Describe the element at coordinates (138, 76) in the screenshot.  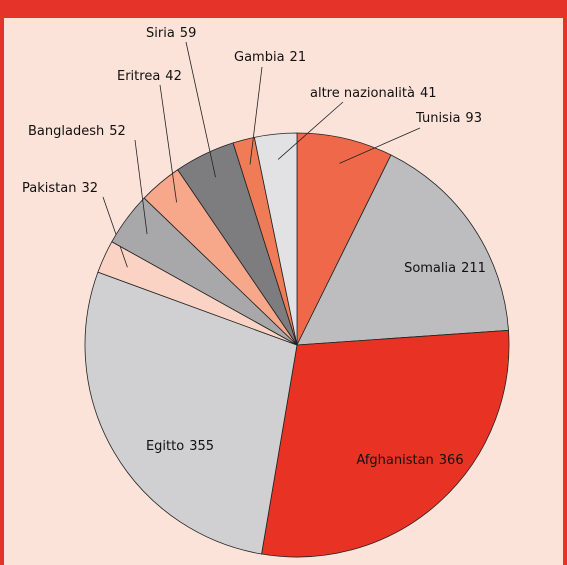
I see `category-label: Eritrea` at that location.